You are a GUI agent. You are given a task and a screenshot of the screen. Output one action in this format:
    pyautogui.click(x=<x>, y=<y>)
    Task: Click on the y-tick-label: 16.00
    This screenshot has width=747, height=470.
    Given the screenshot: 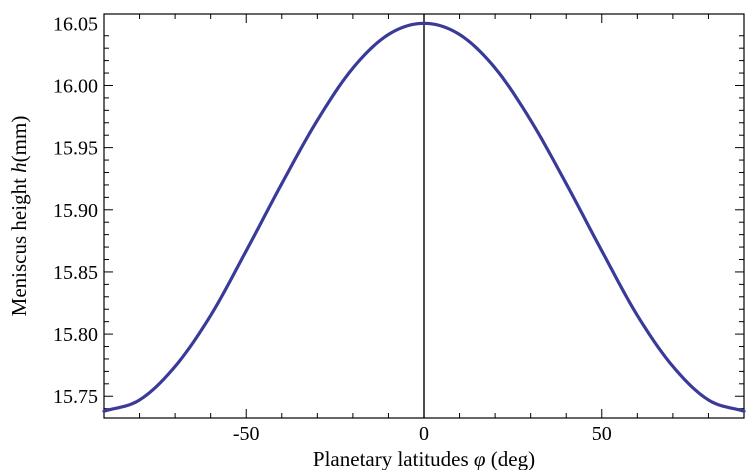 What is the action you would take?
    pyautogui.click(x=75, y=86)
    